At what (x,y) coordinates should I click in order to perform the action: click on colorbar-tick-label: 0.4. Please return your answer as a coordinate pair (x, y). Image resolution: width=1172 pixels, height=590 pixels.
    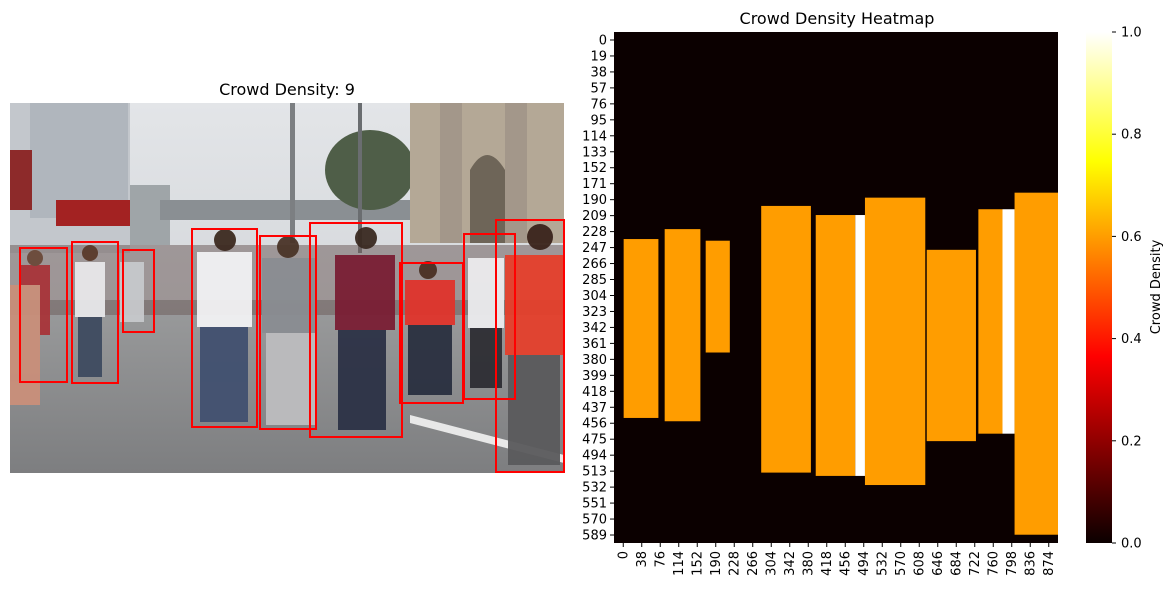
    Looking at the image, I should click on (1131, 339).